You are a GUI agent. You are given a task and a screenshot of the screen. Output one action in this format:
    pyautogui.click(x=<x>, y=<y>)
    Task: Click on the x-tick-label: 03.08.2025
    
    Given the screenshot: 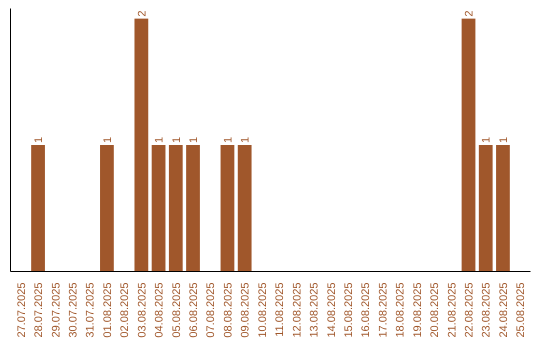 What is the action you would take?
    pyautogui.click(x=142, y=310)
    